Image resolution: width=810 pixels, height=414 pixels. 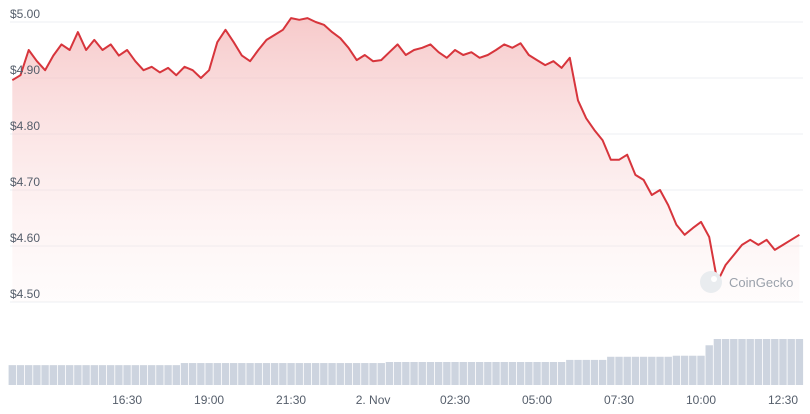 What do you see at coordinates (25, 14) in the screenshot?
I see `y-tick-label: $5.00` at bounding box center [25, 14].